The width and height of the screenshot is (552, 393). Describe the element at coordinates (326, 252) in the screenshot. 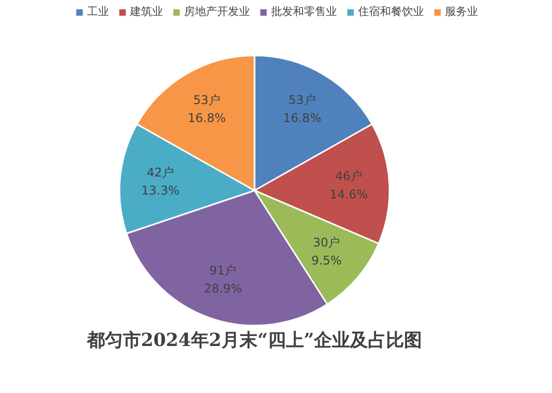

I see `data-label: 30户 9.5%` at that location.